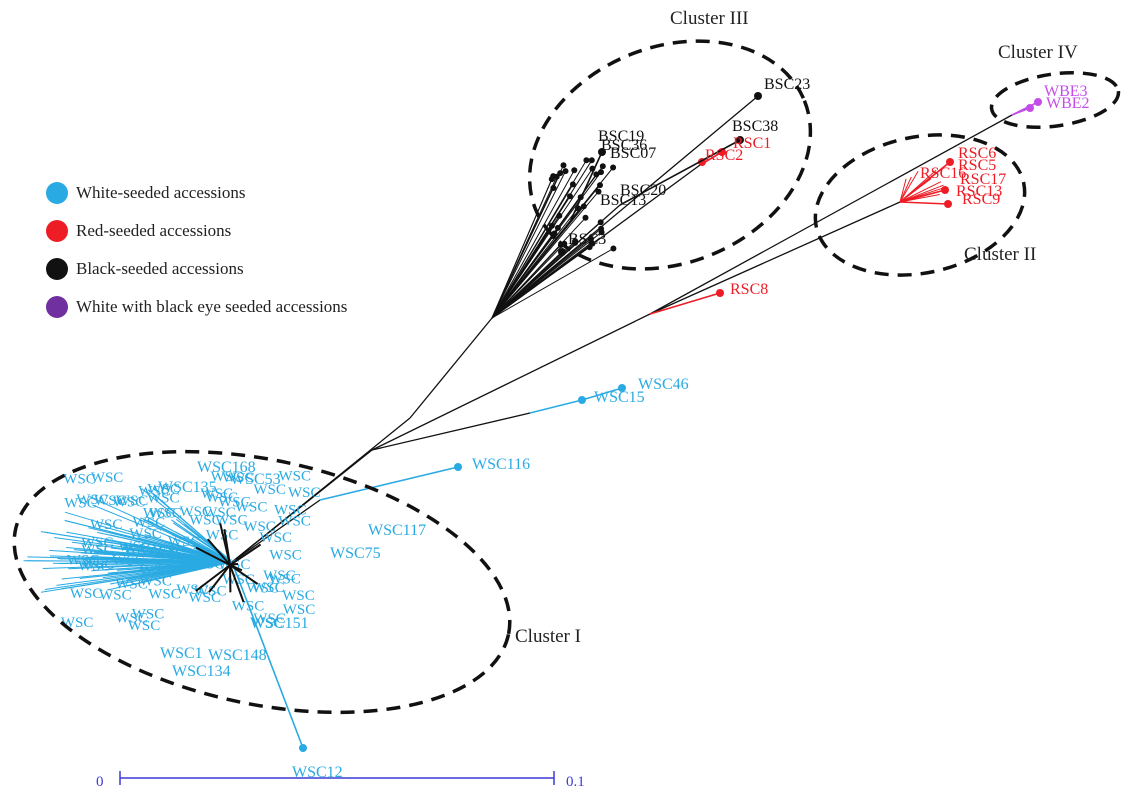 This screenshot has width=1128, height=793. I want to click on legend-dot-black-seeded, so click(57, 269).